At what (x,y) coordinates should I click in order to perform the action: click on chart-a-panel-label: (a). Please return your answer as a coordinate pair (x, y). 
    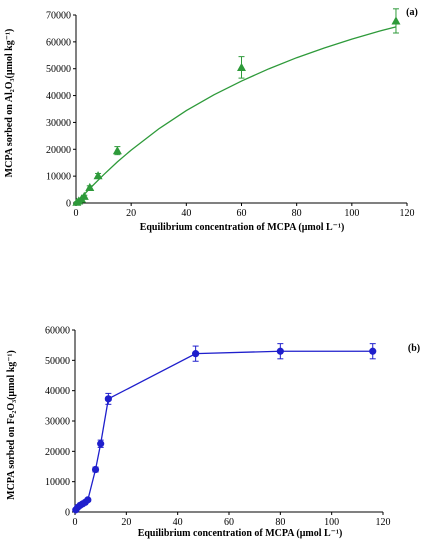
    Looking at the image, I should click on (412, 12).